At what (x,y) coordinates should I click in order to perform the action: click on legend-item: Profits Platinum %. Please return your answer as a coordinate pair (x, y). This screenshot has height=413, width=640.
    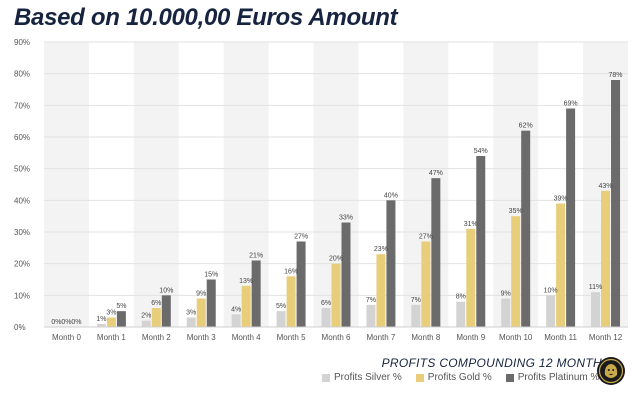
    Looking at the image, I should click on (552, 377).